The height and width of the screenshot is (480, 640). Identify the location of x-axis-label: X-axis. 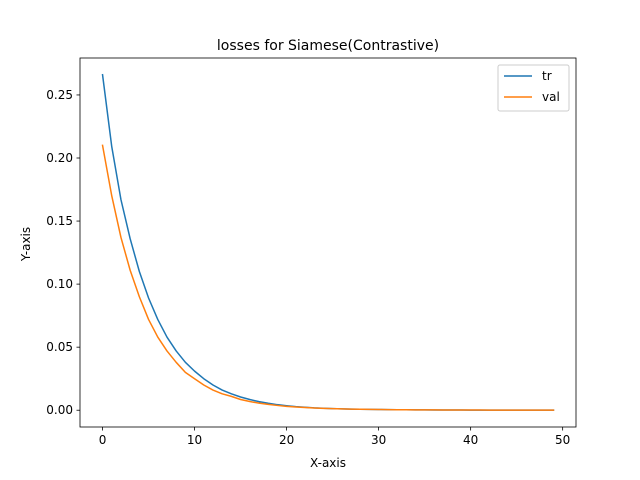
(328, 463).